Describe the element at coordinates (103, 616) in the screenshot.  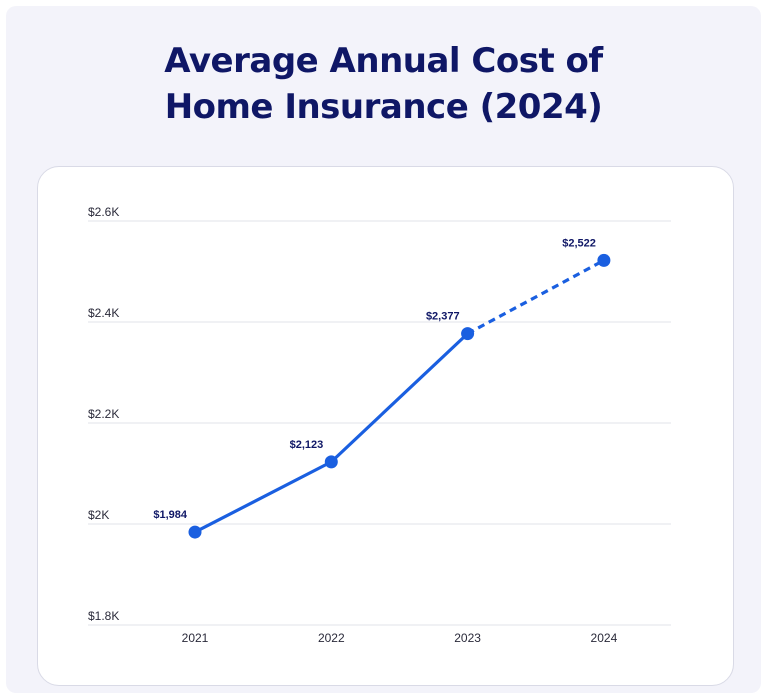
I see `y-tick-label: $1.8K` at that location.